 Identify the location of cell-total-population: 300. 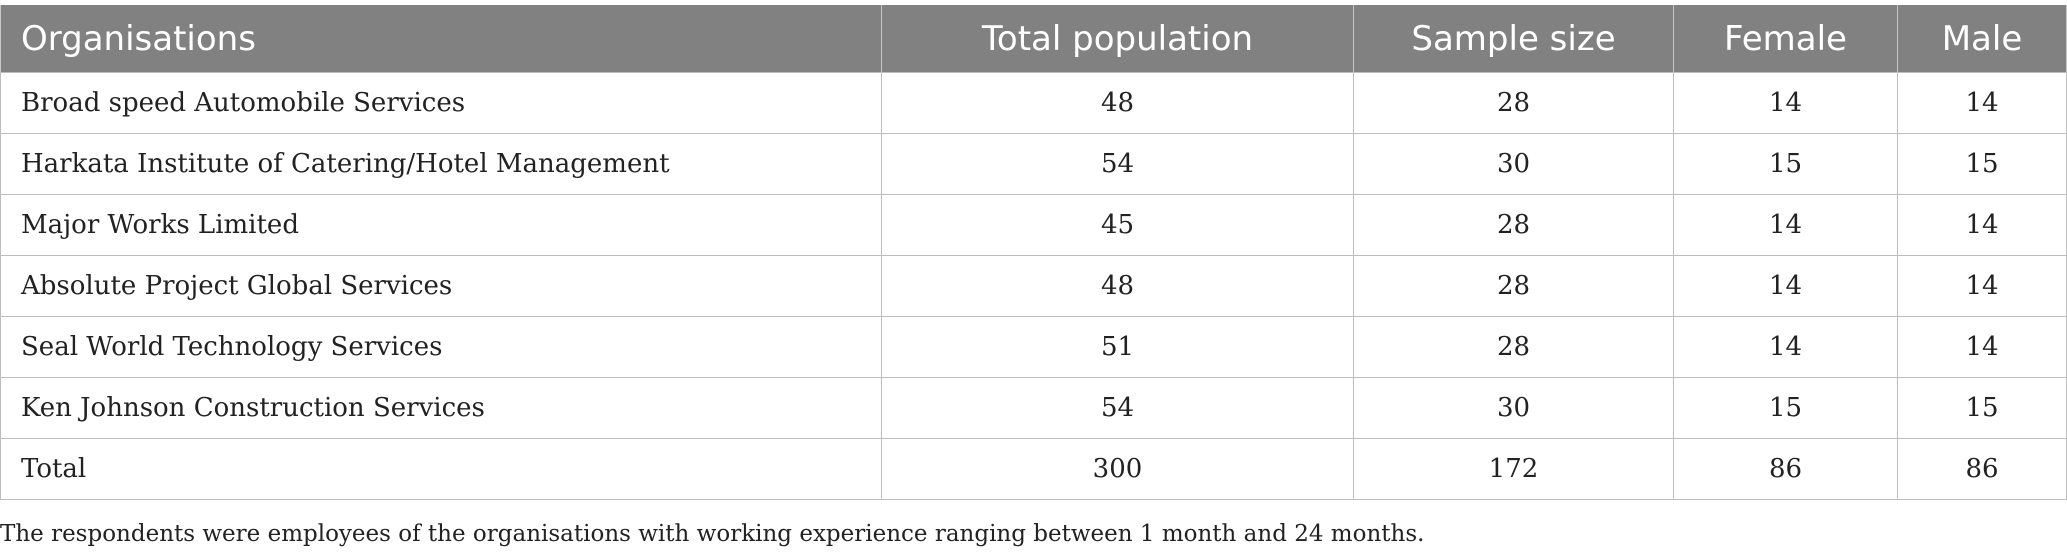
(1117, 469).